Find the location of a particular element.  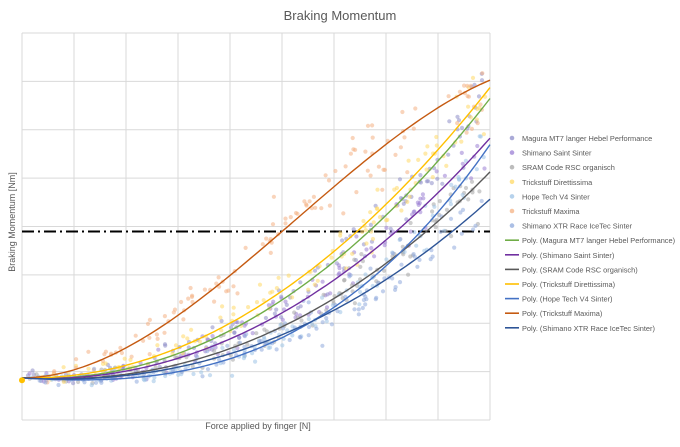

legend-marker is located at coordinates (512, 152).